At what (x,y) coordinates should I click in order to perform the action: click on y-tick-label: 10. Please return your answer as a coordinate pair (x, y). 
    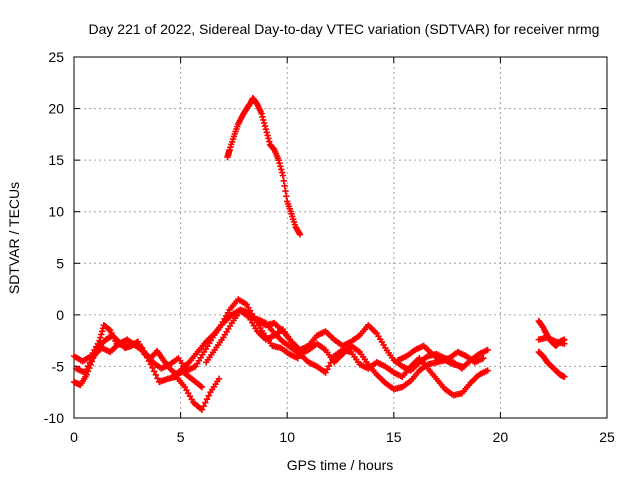
    Looking at the image, I should click on (56, 212).